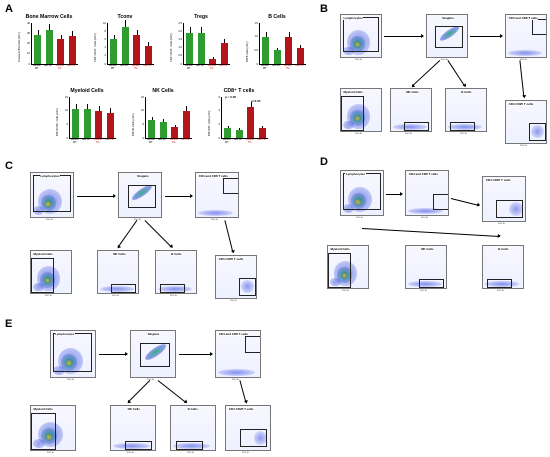 The width and height of the screenshot is (550, 457). I want to click on chart-y-tick: 1.5, so click(180, 39).